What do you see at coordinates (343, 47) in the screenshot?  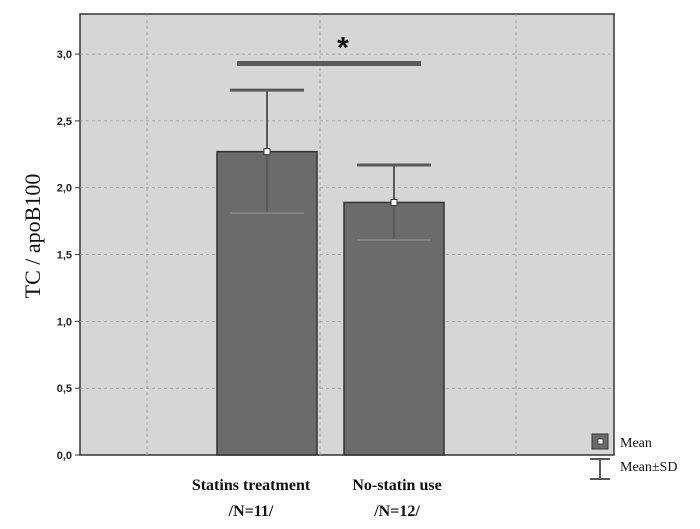 I see `significance-star: *` at bounding box center [343, 47].